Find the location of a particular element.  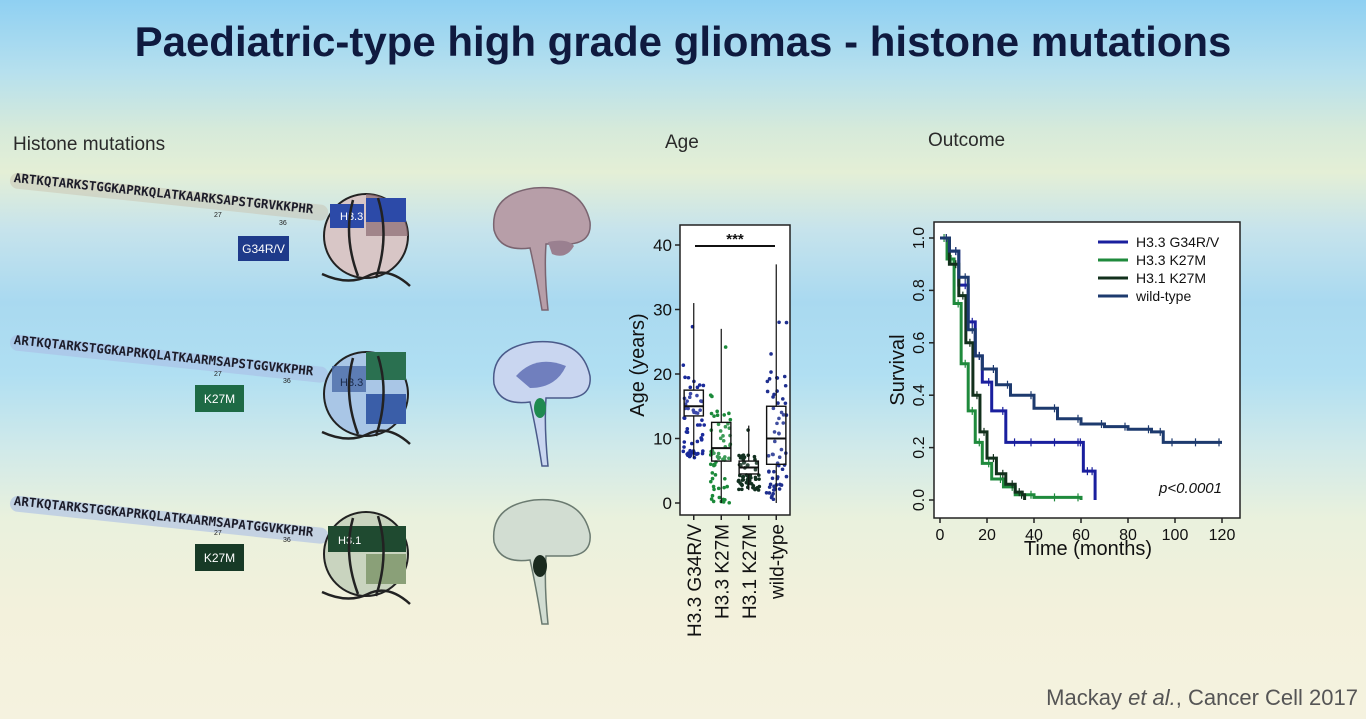

y-tick-label: 0.4 is located at coordinates (919, 395).